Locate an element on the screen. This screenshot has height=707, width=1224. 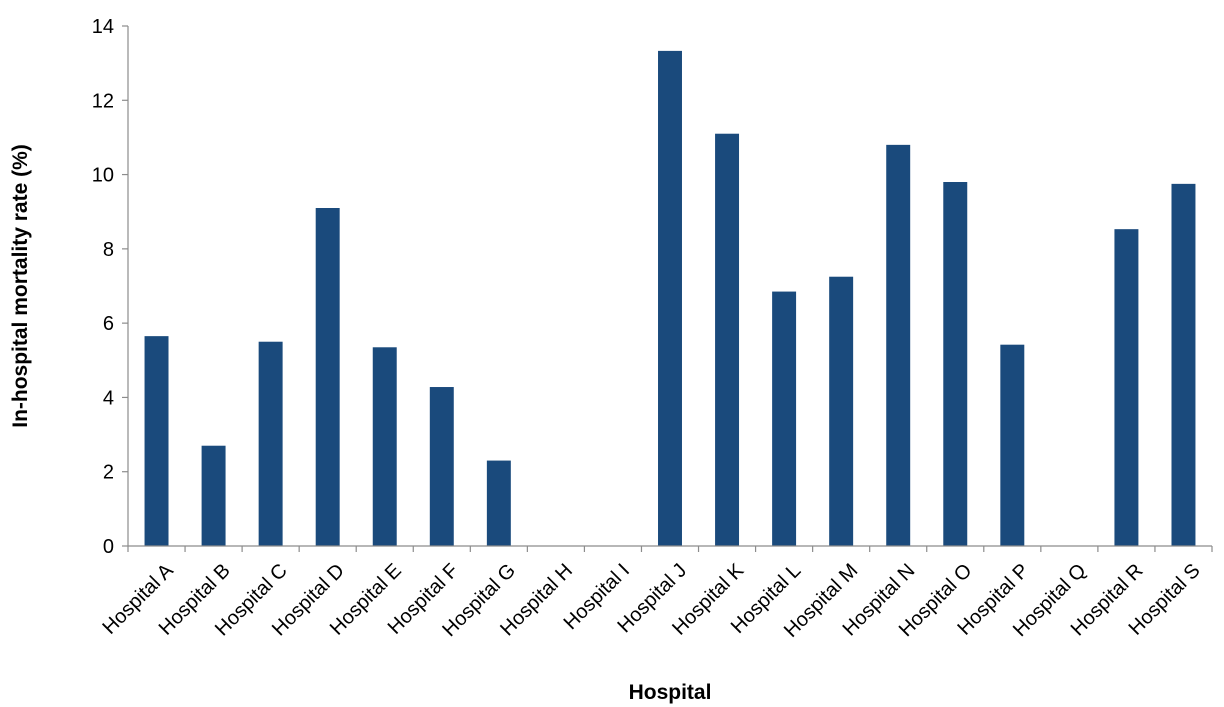
y-tick-label: 2 is located at coordinates (108, 473).